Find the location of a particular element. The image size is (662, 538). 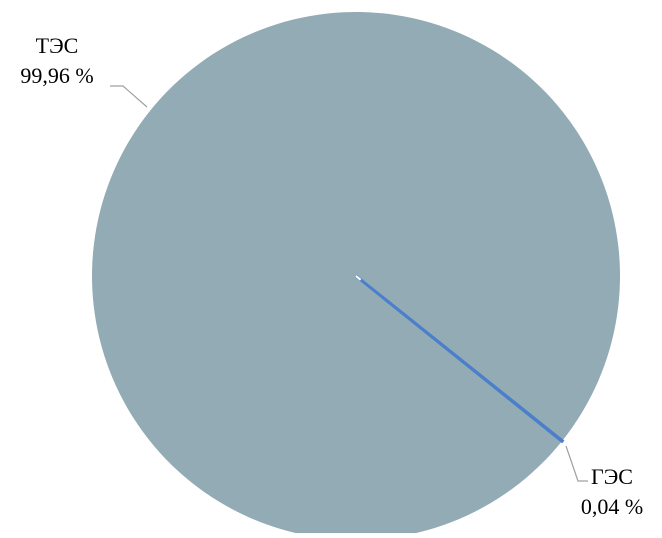

slice-label-value-tes: 99,96 % is located at coordinates (56, 75).